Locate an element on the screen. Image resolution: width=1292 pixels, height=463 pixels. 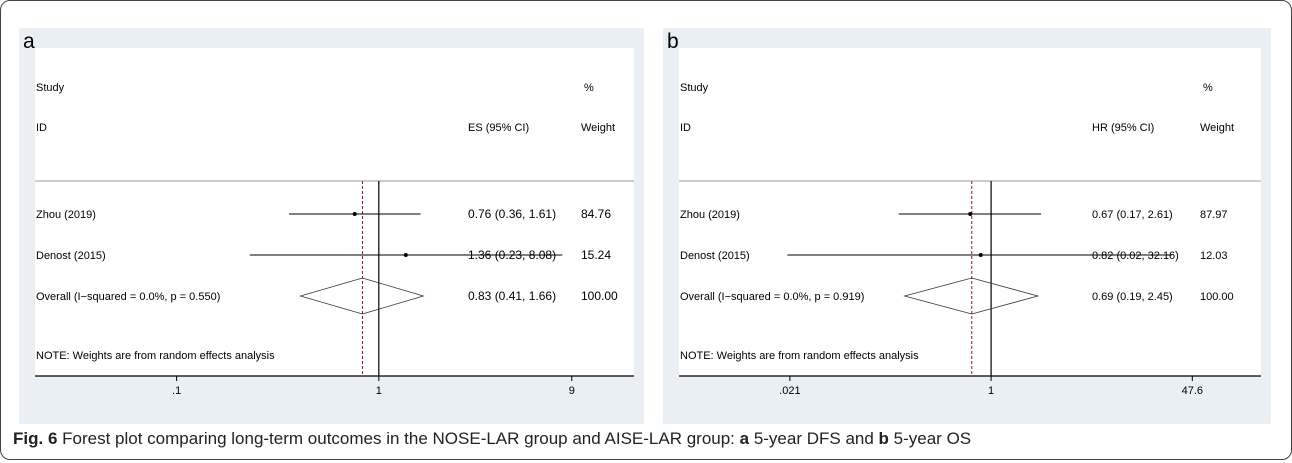
caption-text-3: 5-year OS is located at coordinates (930, 438).